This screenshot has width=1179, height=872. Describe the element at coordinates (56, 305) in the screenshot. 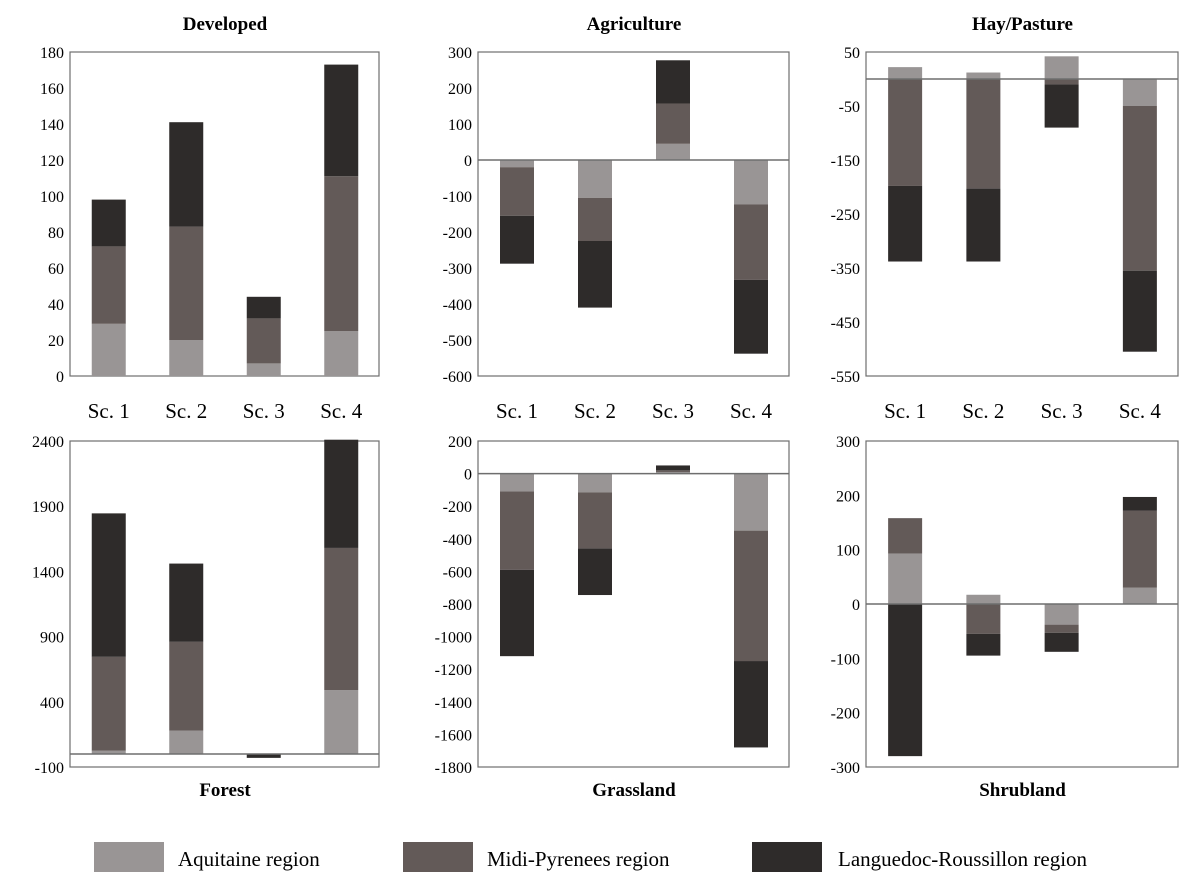

I see `y-tick-label: 40` at that location.